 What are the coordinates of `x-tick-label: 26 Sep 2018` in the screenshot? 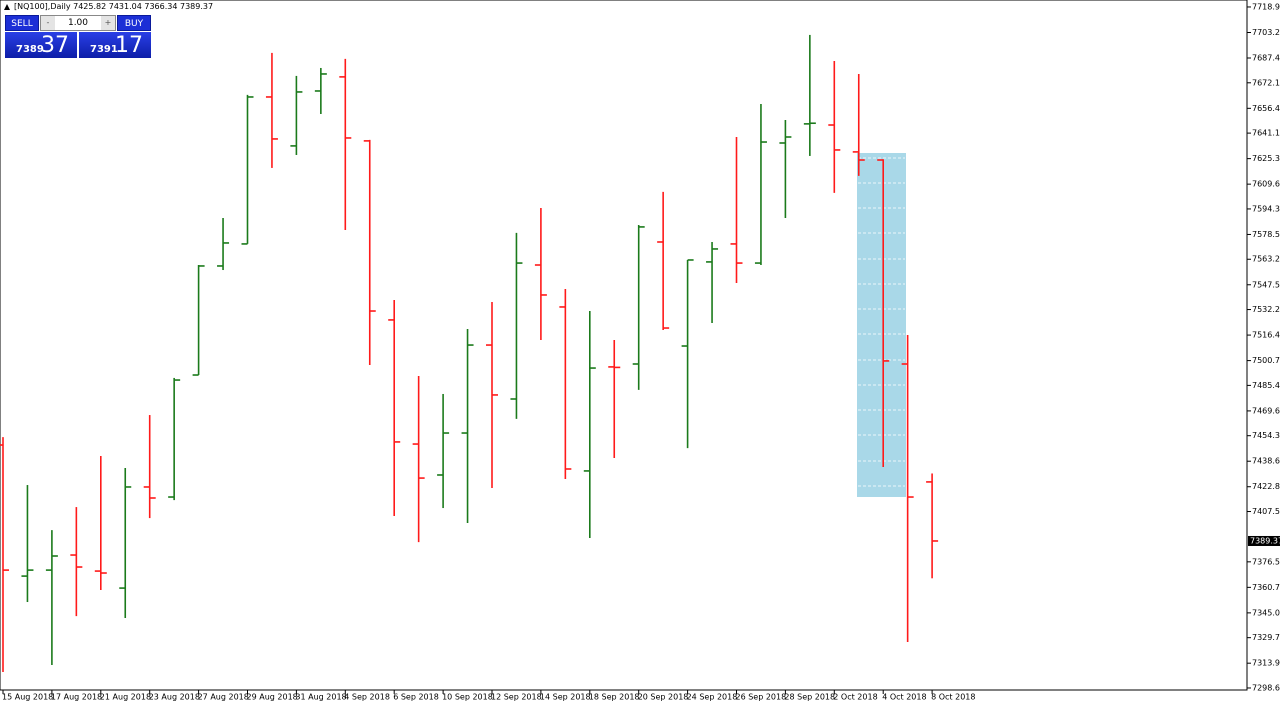 It's located at (761, 697).